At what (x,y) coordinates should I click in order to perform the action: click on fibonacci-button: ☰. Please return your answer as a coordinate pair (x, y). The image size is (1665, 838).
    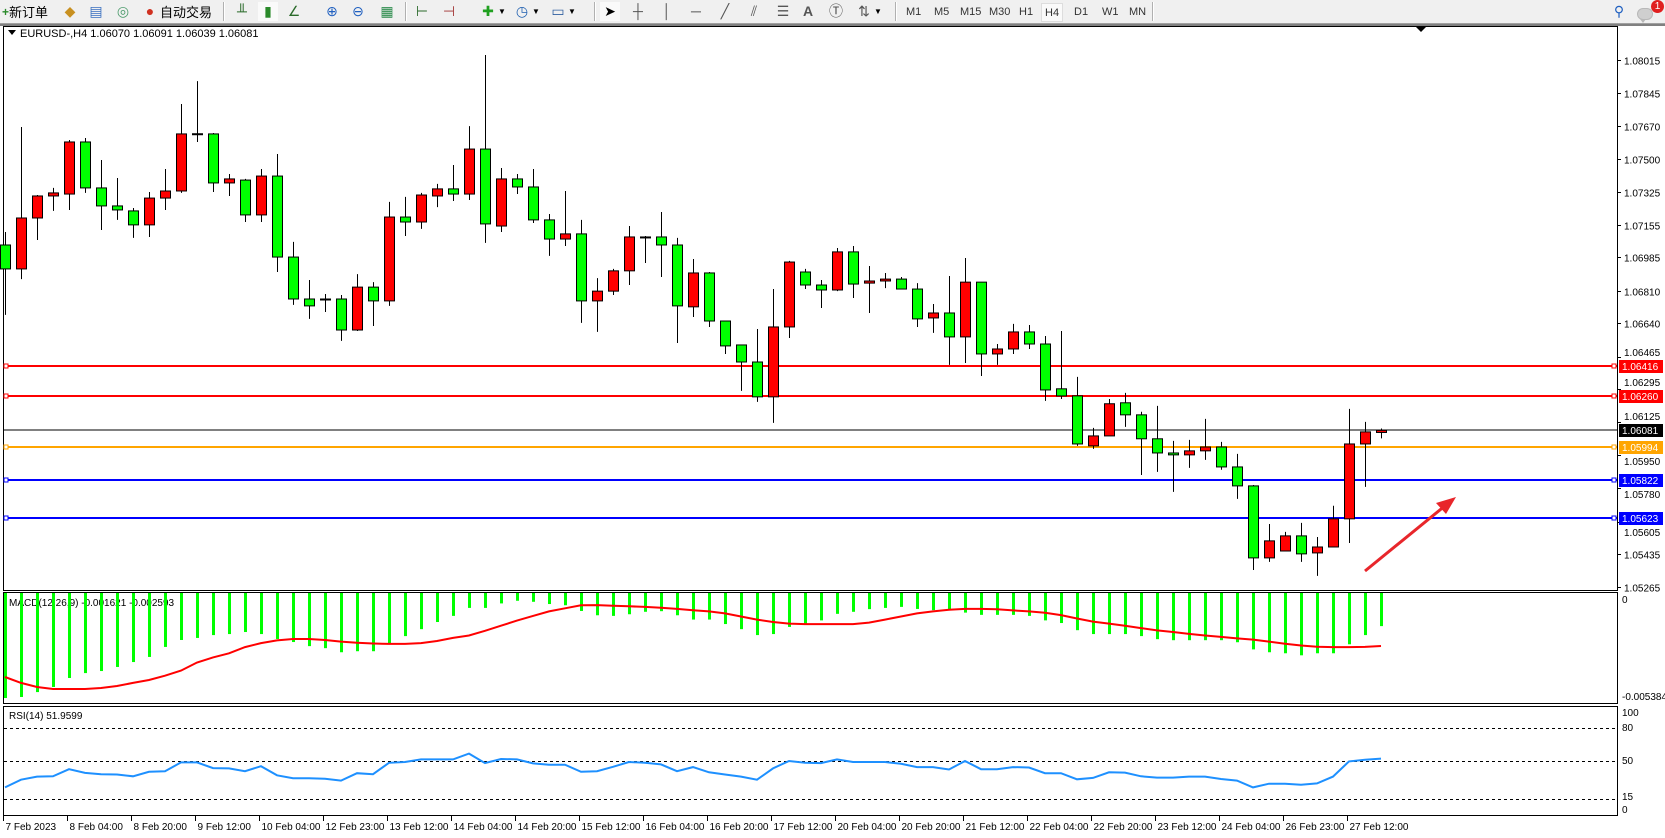
    Looking at the image, I should click on (783, 11).